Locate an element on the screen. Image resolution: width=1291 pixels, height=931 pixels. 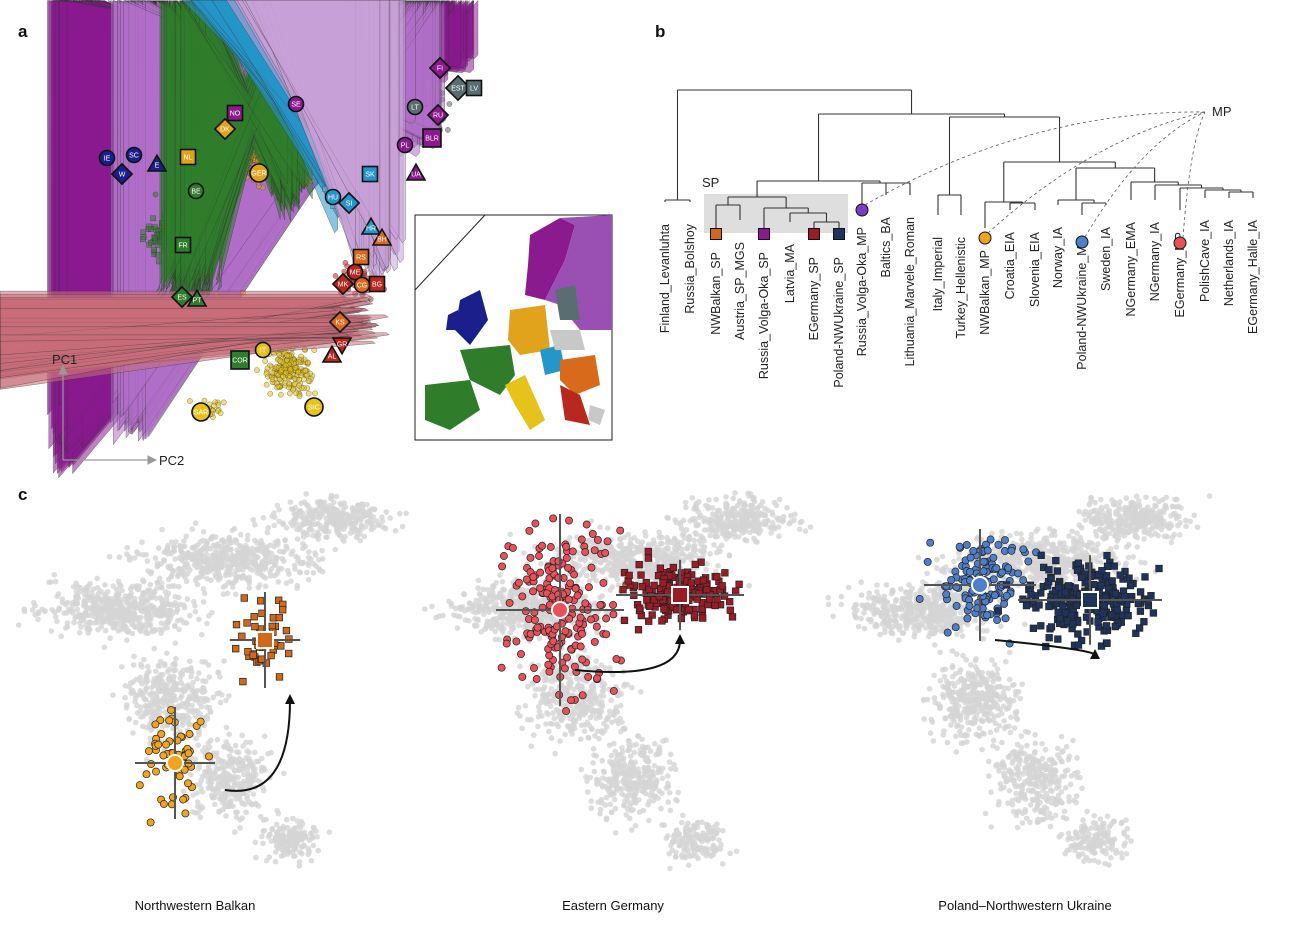
population-label: FI is located at coordinates (440, 69).